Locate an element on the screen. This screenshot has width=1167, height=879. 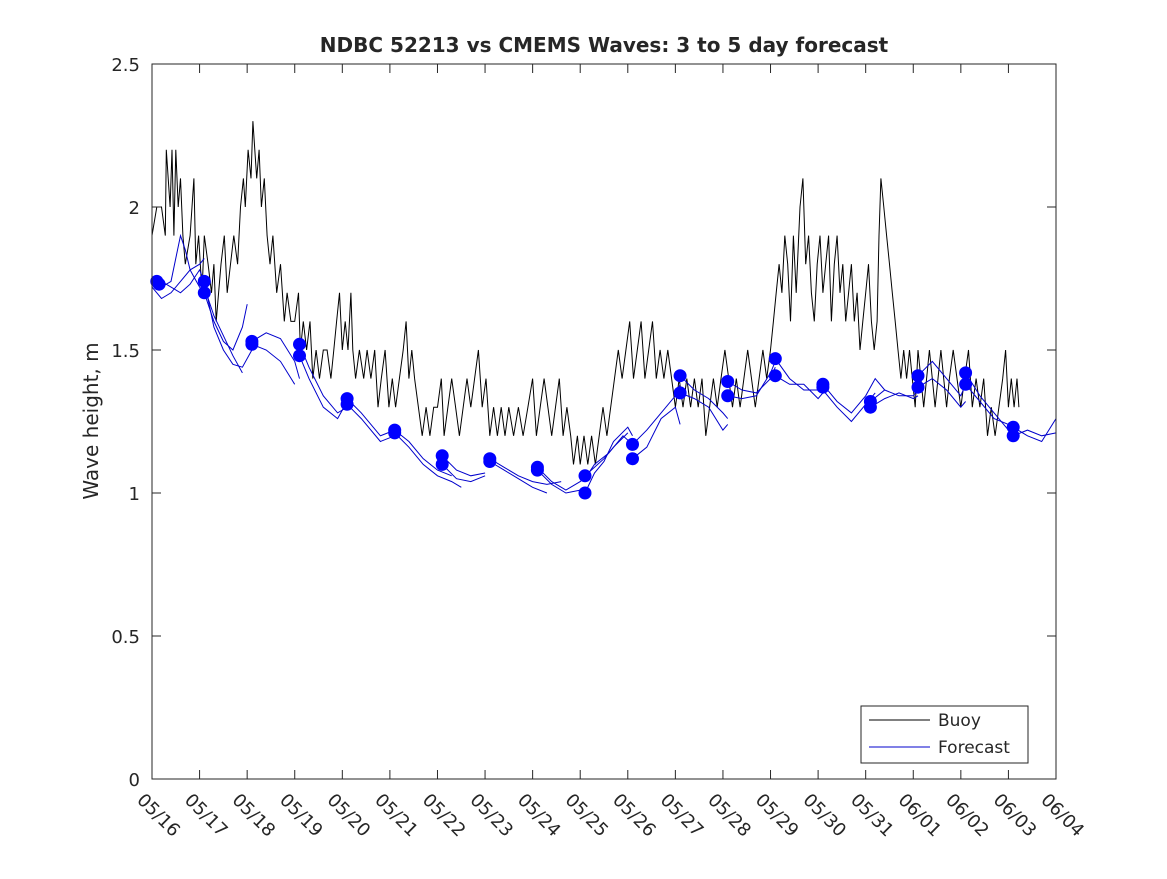
y-tick-label: 2 is located at coordinates (134, 208).